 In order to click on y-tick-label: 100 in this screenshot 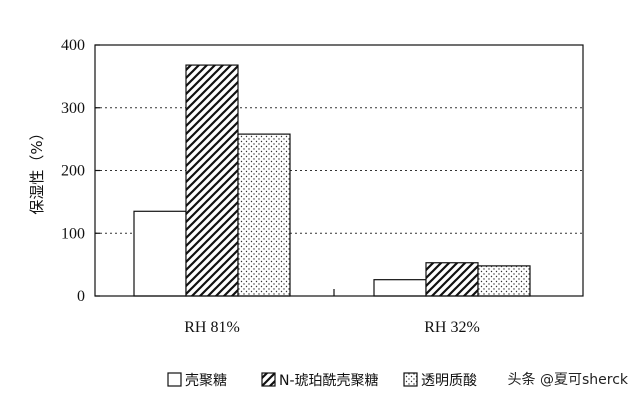, I will do `click(73, 233)`.